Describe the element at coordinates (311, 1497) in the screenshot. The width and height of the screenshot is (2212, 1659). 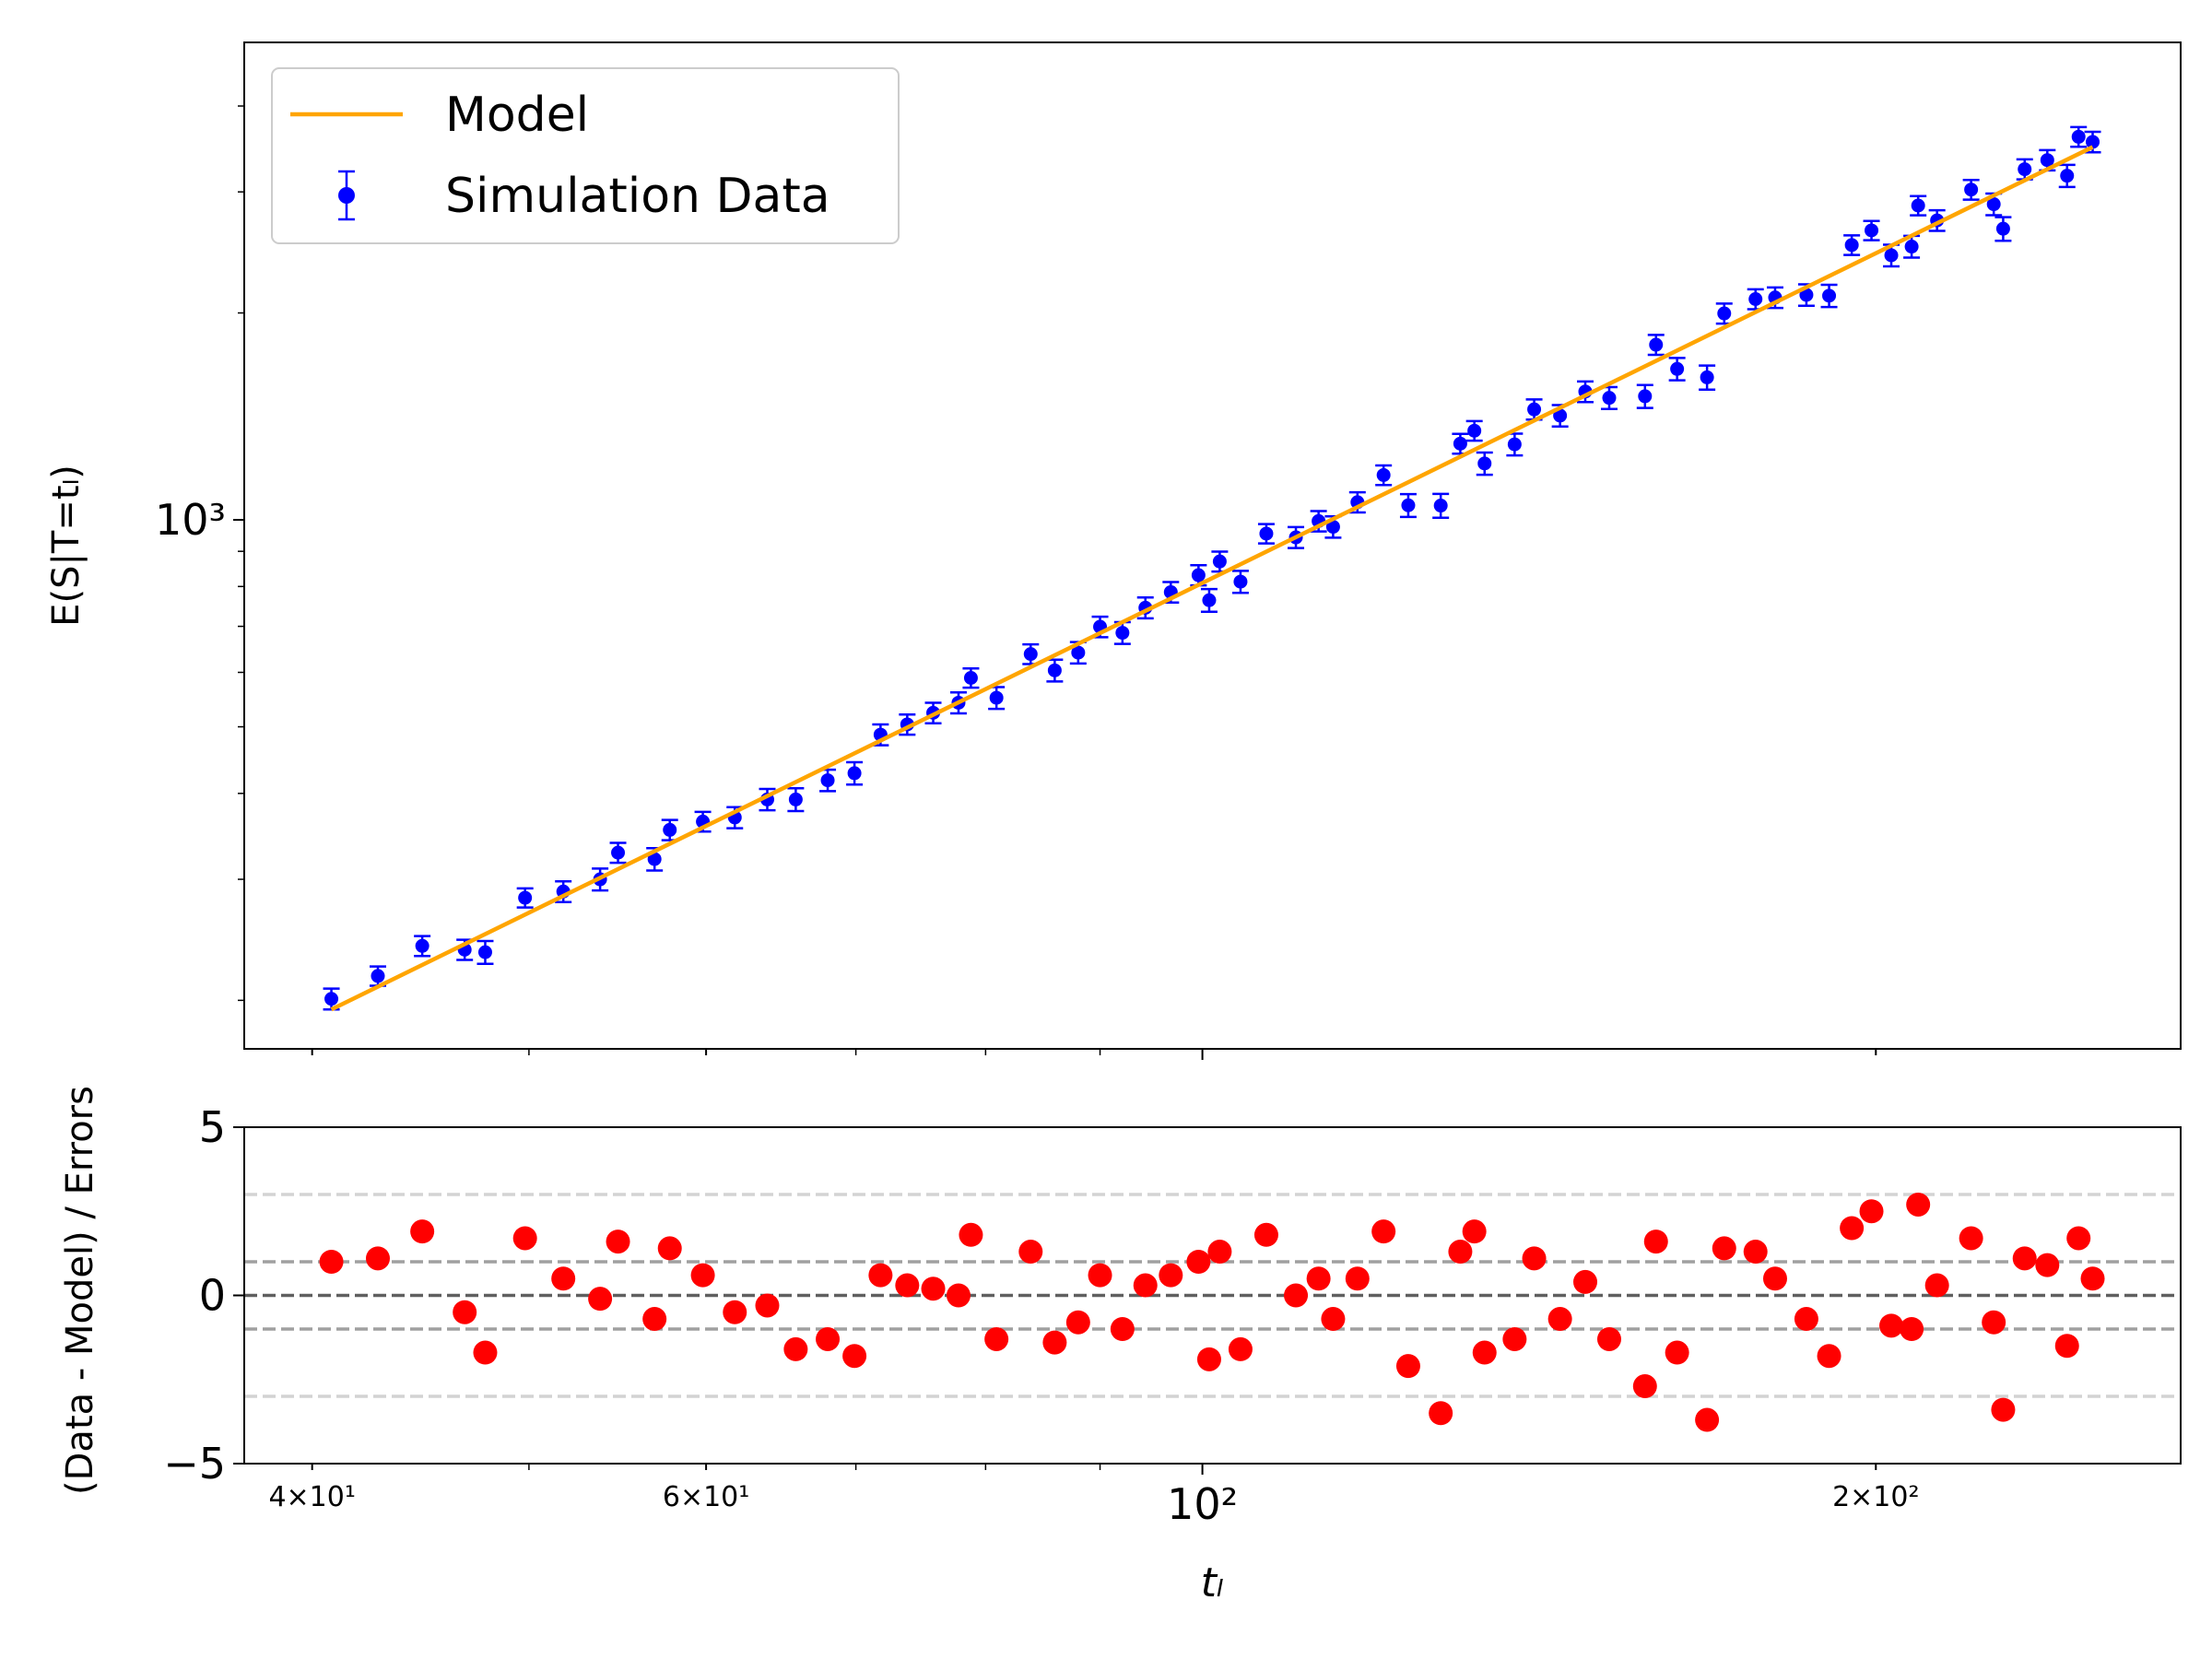
I see `x-tick-label: 4×10¹` at that location.